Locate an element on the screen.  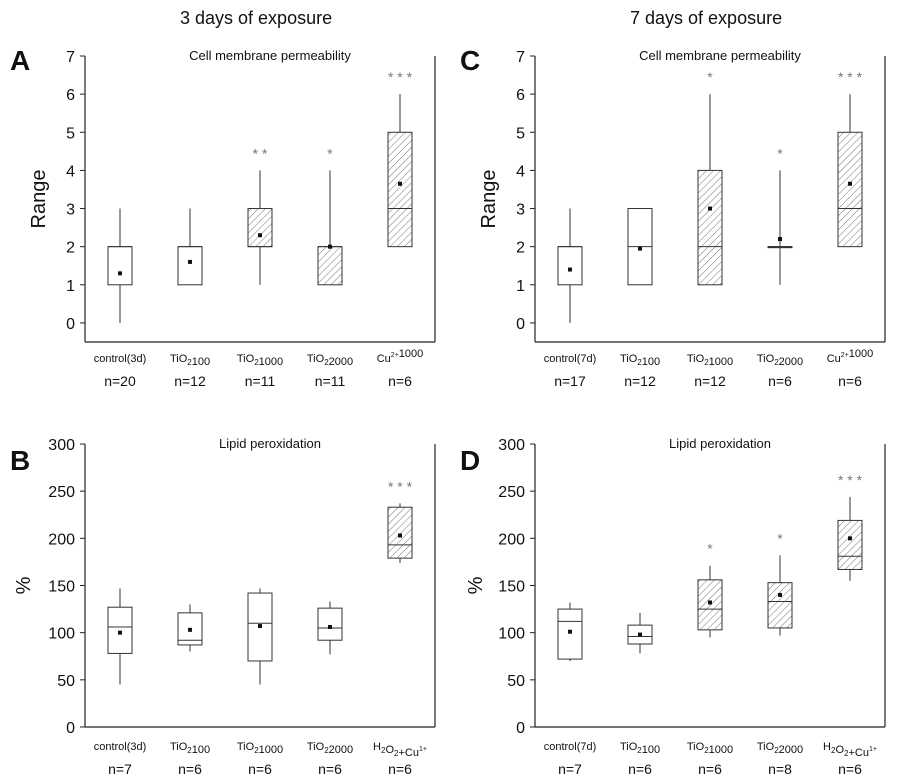
column-title-3d: 3 days of exposure is located at coordinates (256, 18).